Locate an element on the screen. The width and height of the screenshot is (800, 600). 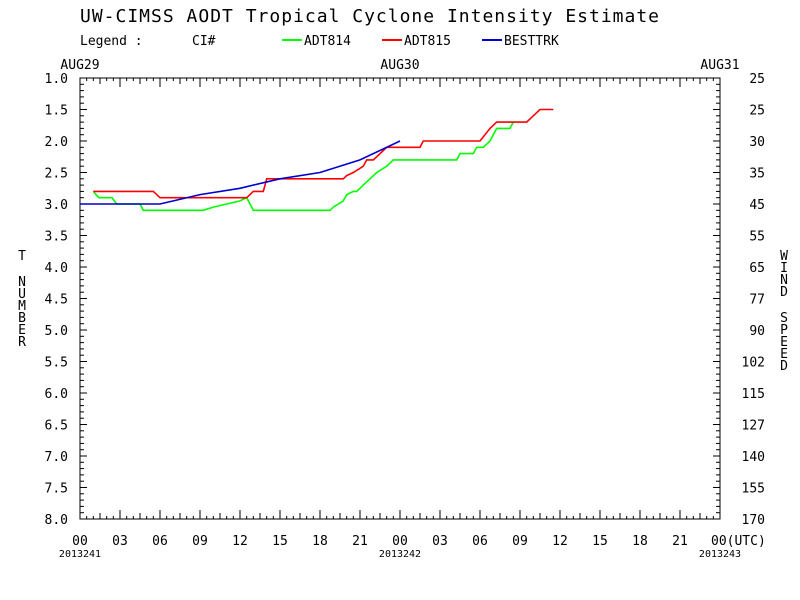
series-line-adt814 is located at coordinates (303, 166).